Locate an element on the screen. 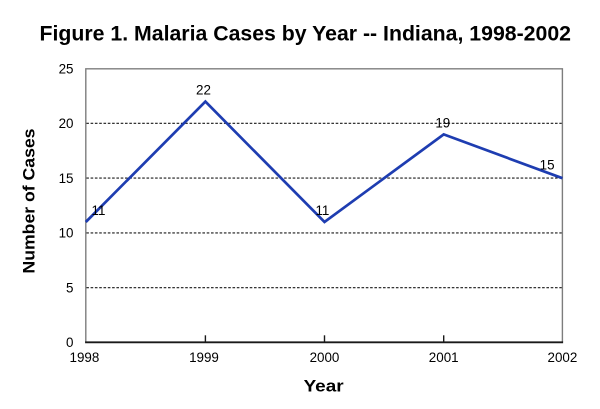 This screenshot has width=600, height=409. svg-text: 5 is located at coordinates (69, 288).